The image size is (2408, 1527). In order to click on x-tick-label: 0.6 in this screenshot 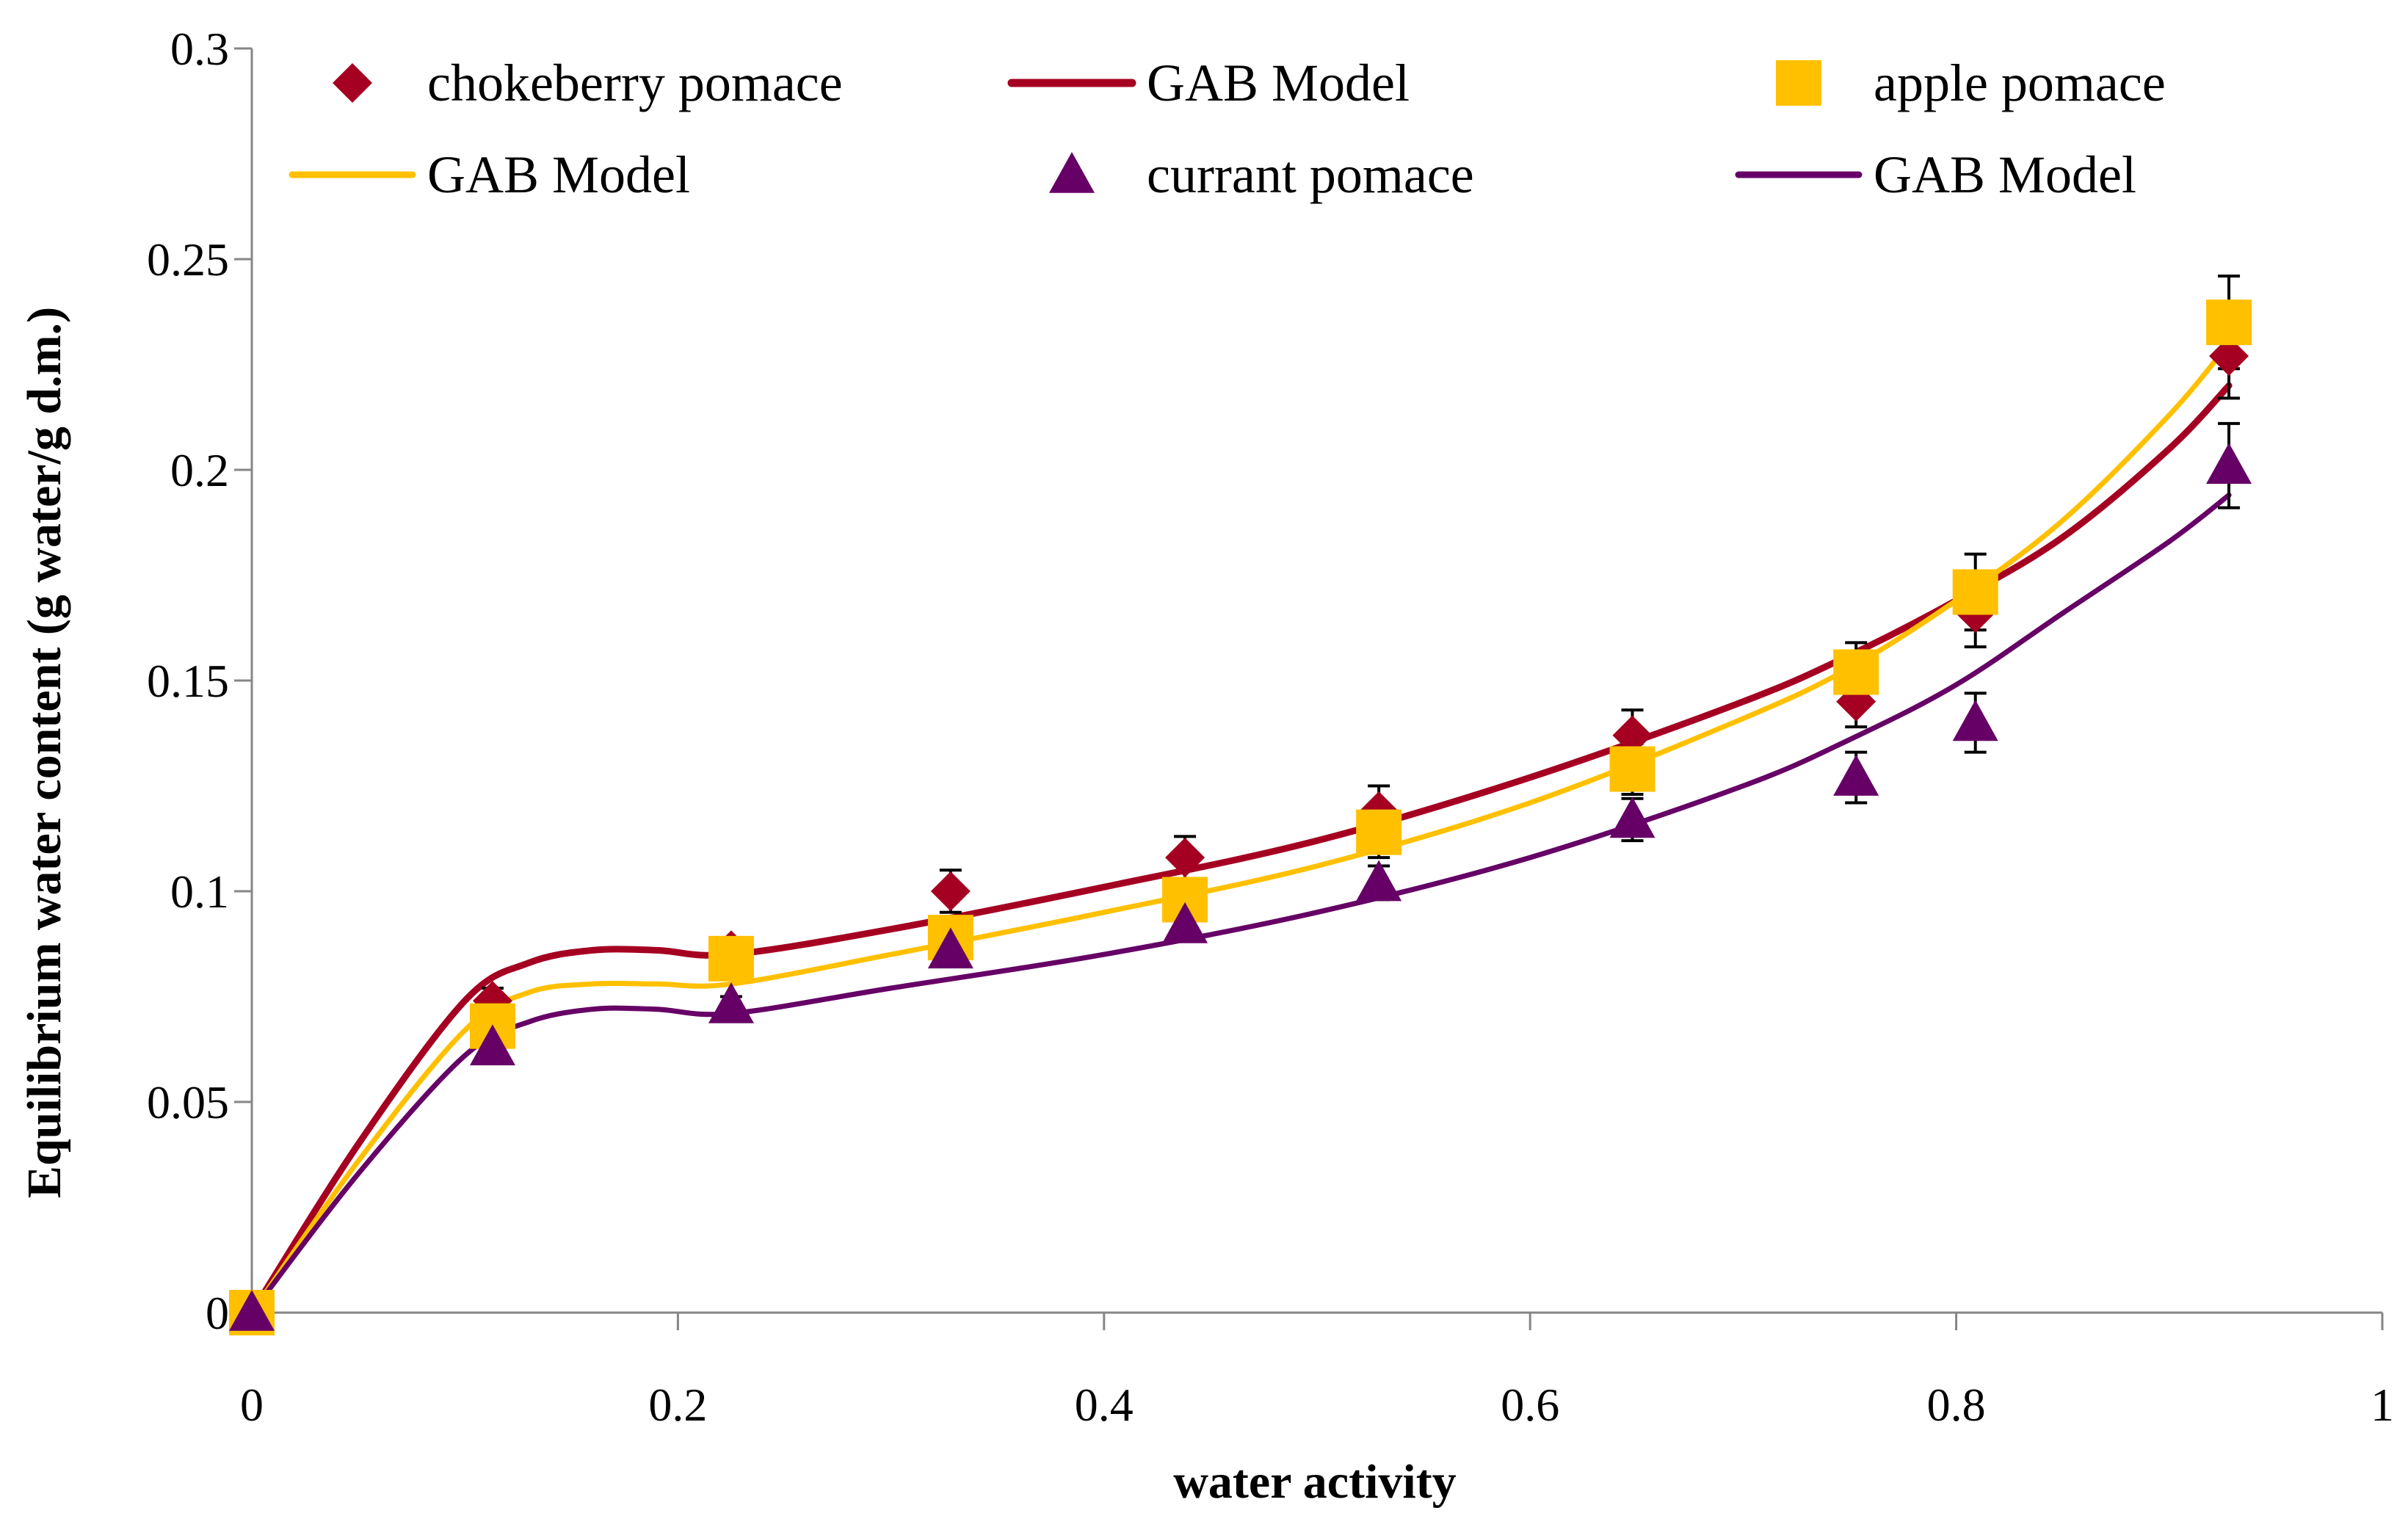, I will do `click(1530, 1405)`.